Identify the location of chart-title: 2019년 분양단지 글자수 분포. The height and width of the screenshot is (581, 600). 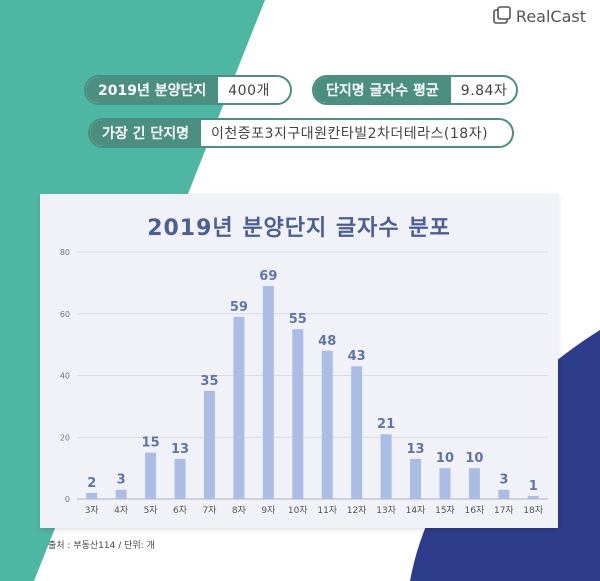
(299, 228).